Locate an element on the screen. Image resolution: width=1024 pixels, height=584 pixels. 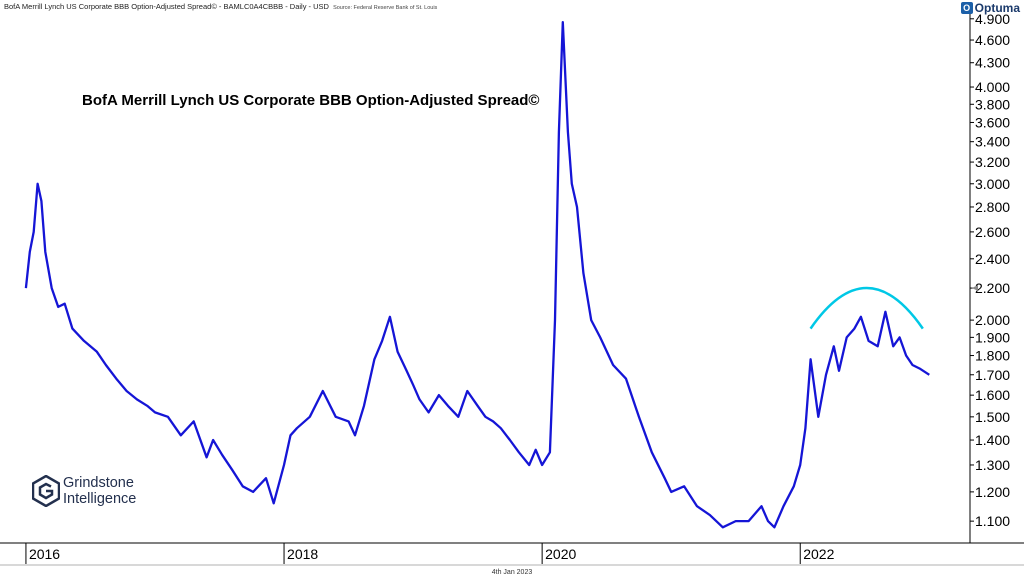
logo-text: Grindstone Intelligence is located at coordinates (99, 491).